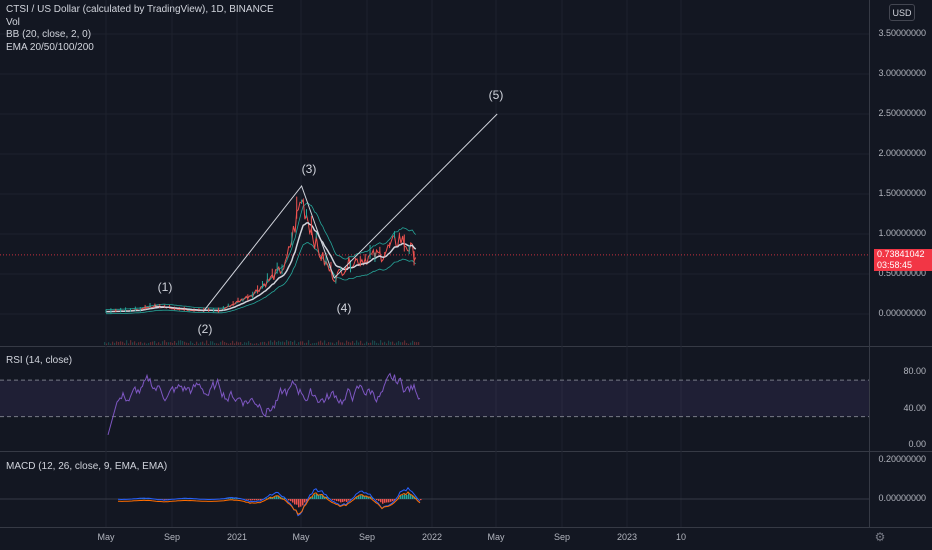  I want to click on bb-lower-line, so click(261, 278).